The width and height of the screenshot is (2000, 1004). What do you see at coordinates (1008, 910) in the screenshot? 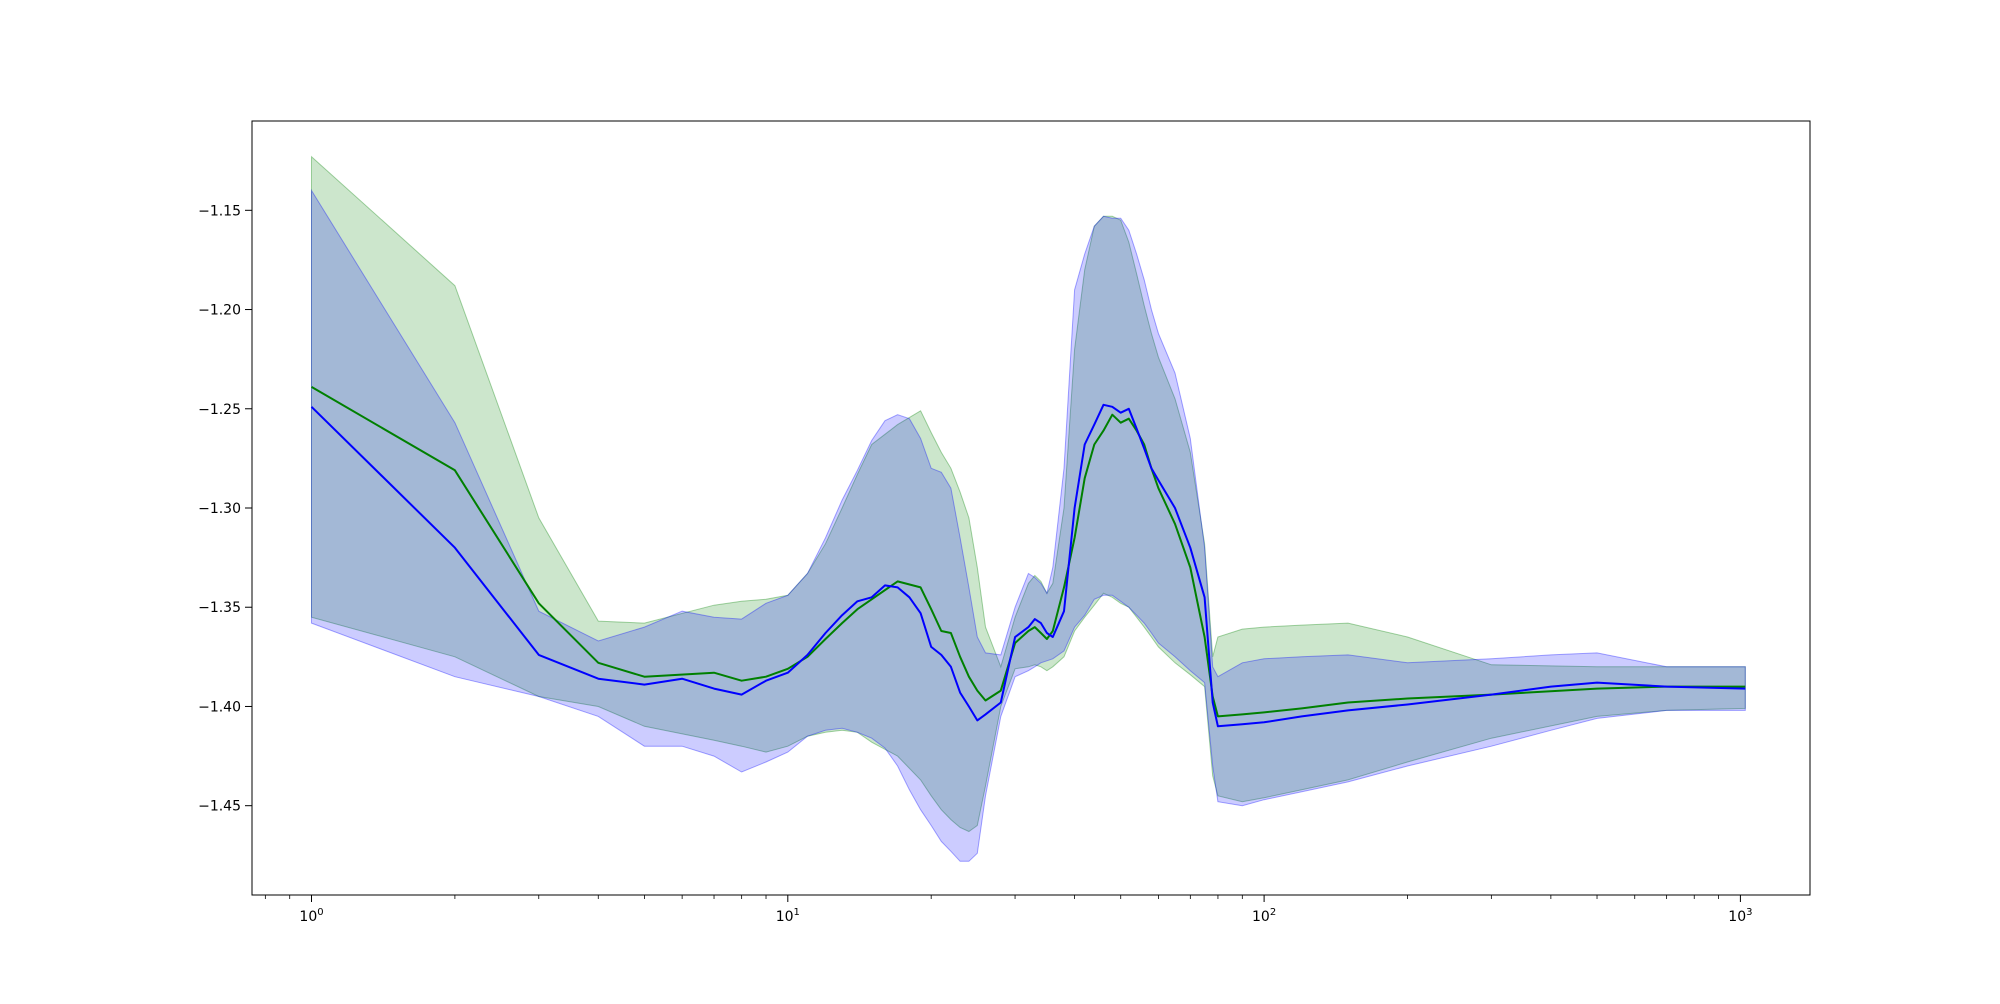
I see `x-axis: 100 101 102 103` at bounding box center [1008, 910].